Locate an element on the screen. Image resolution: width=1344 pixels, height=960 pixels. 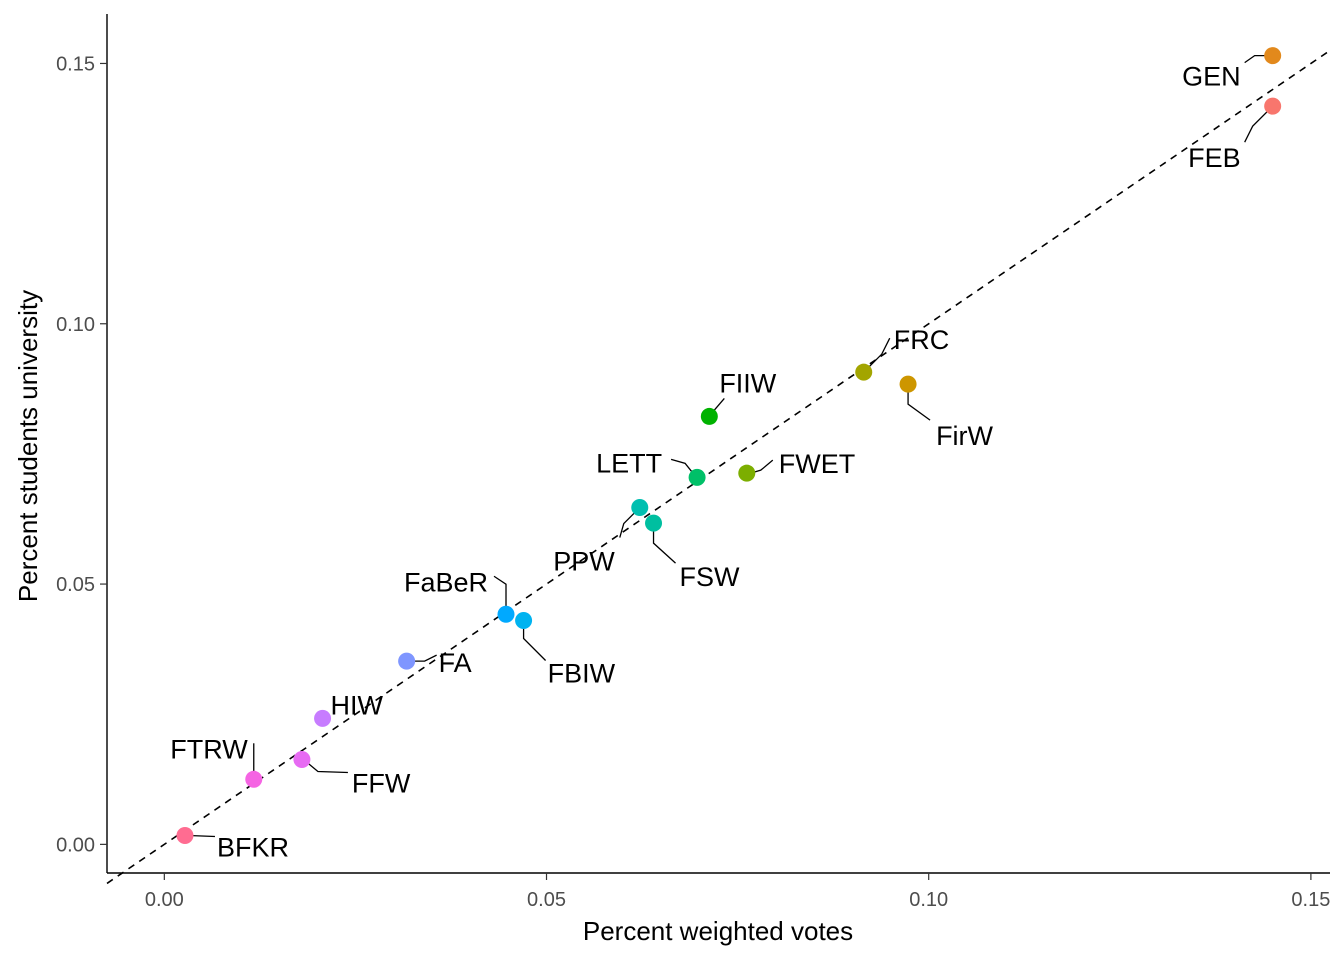
y-axis-title: Percent students university is located at coordinates (28, 446).